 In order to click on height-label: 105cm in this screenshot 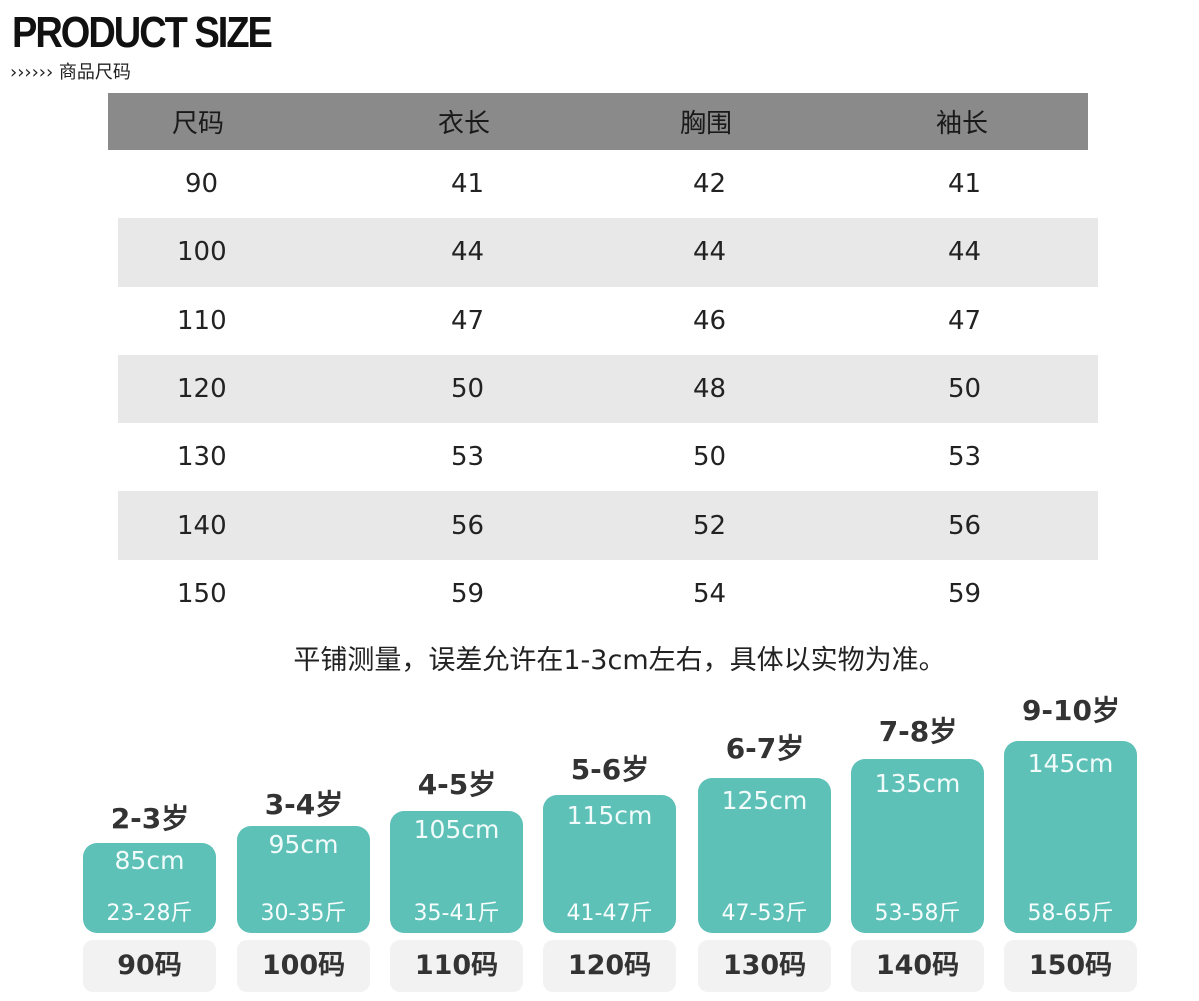, I will do `click(456, 829)`.